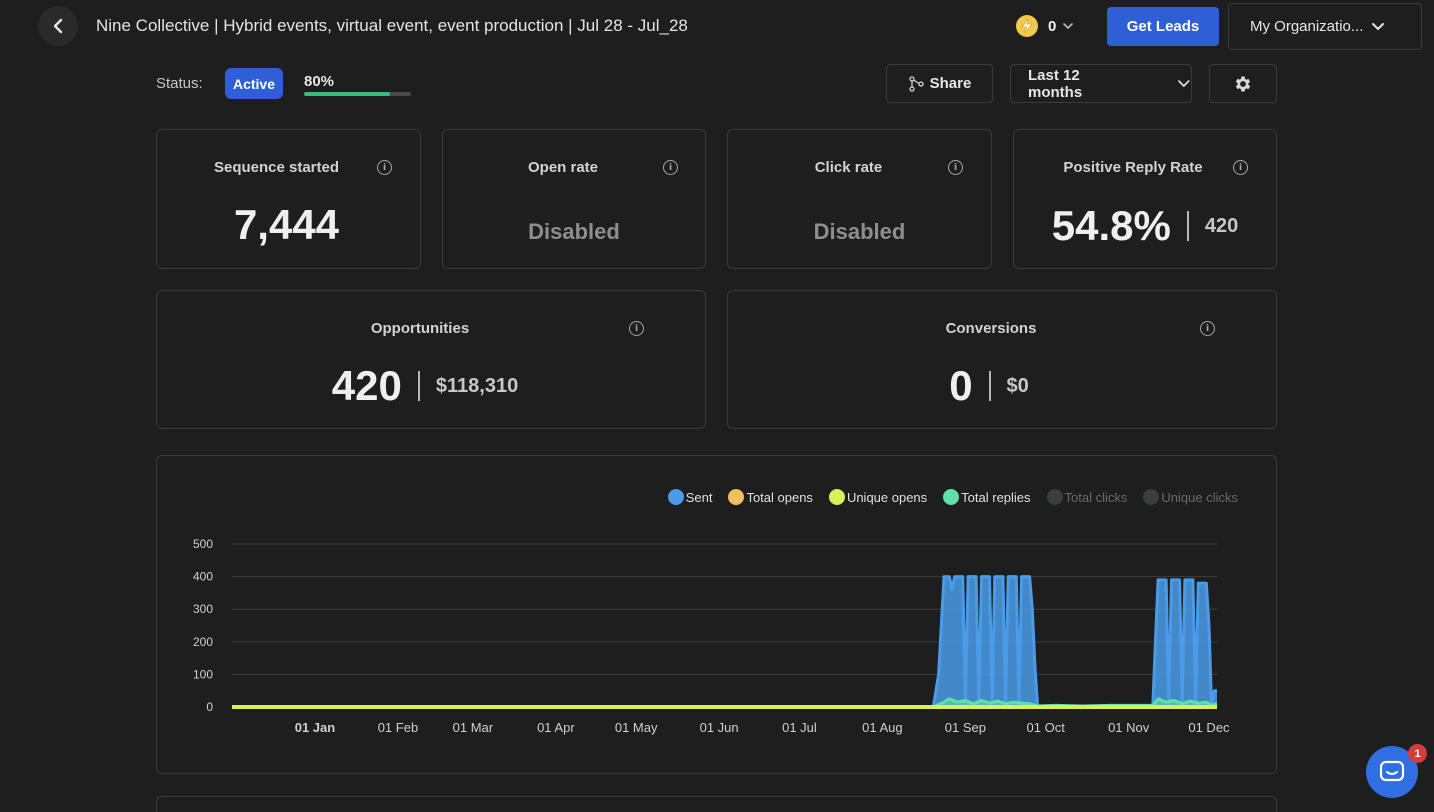 This screenshot has height=812, width=1434. Describe the element at coordinates (1052, 26) in the screenshot. I see `credits-count: 0` at that location.